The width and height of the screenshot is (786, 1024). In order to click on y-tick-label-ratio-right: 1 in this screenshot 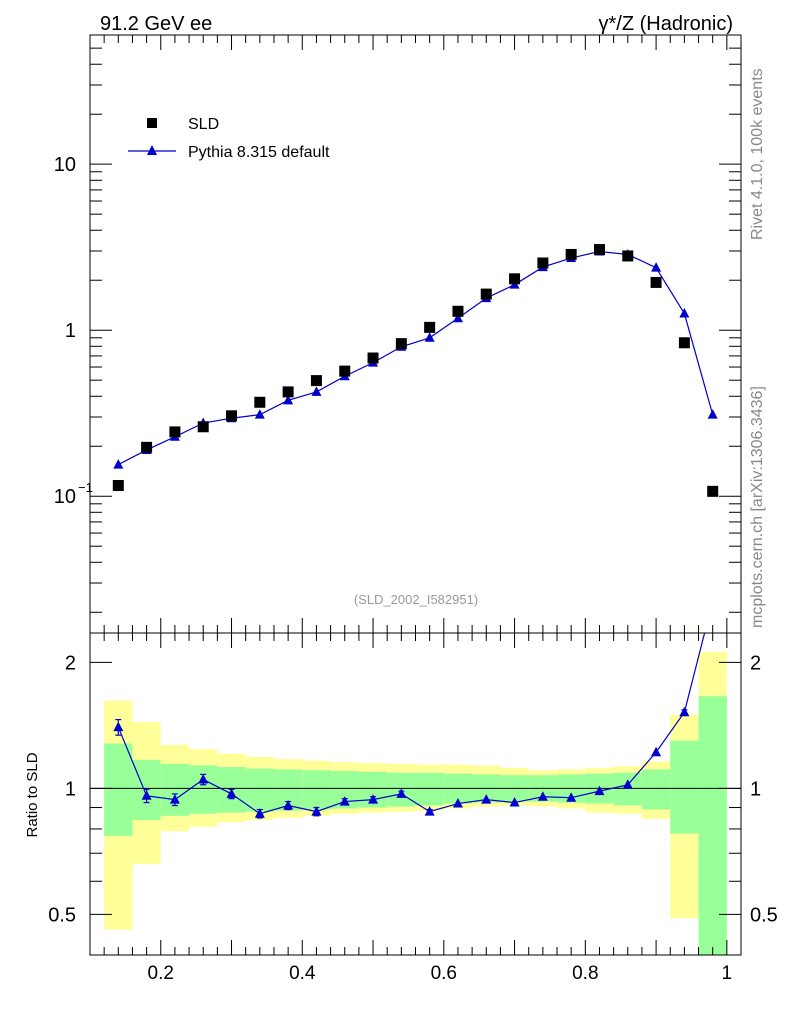, I will do `click(755, 789)`.